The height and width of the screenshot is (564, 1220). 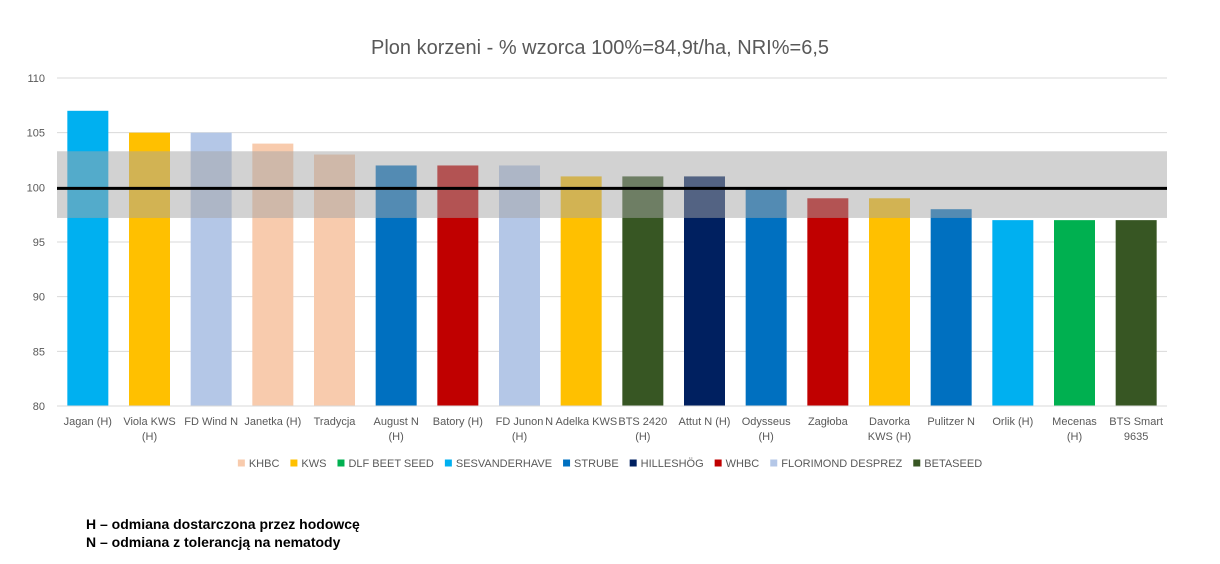 I want to click on category-label: Janetka (H), so click(x=272, y=422).